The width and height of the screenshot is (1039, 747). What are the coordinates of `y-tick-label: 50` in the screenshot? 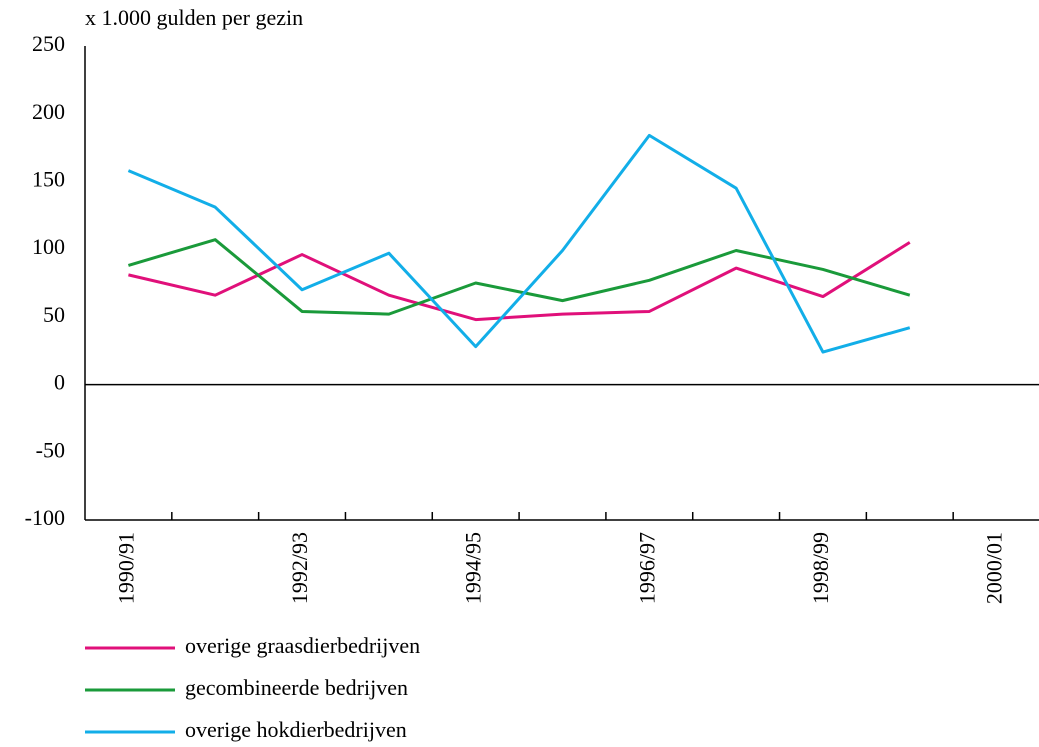 It's located at (54, 314).